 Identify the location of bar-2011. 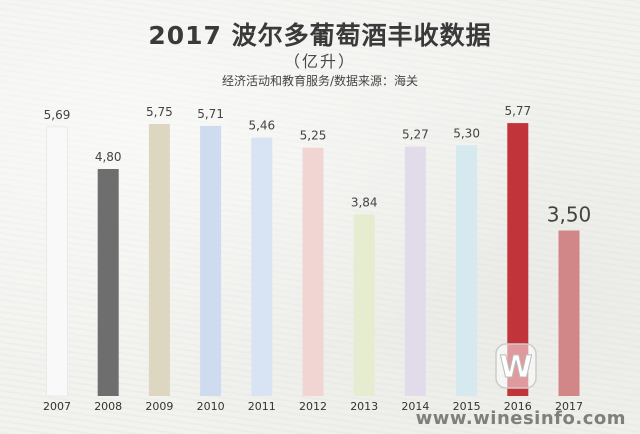
(262, 266).